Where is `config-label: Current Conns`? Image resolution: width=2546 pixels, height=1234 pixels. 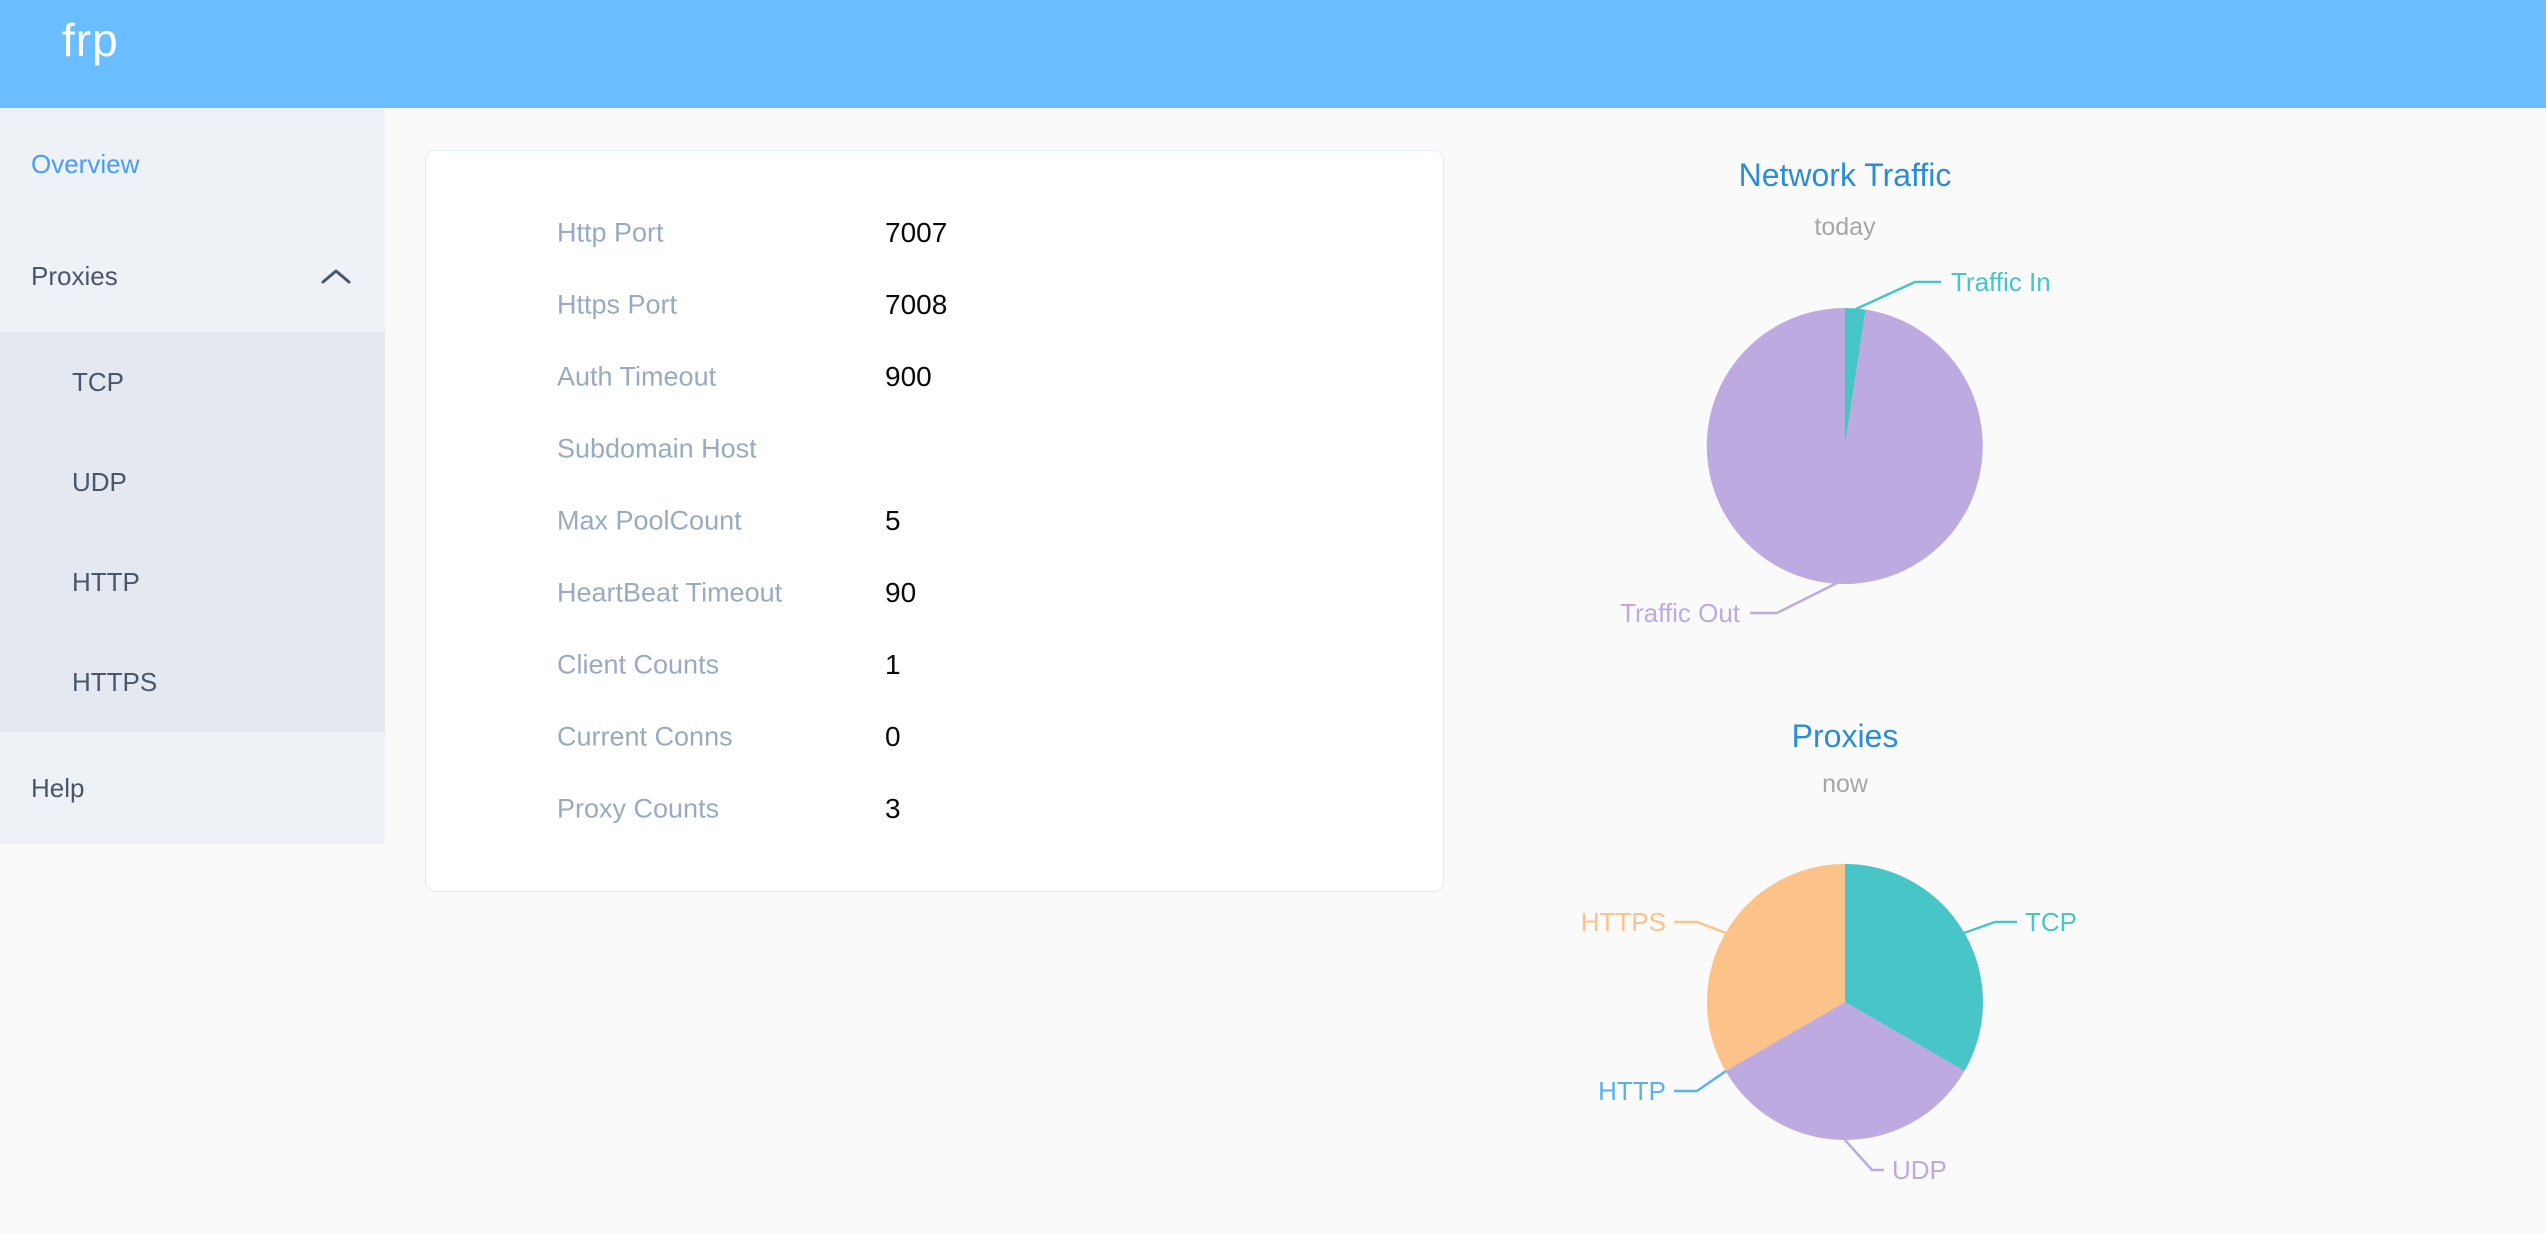 config-label: Current Conns is located at coordinates (645, 736).